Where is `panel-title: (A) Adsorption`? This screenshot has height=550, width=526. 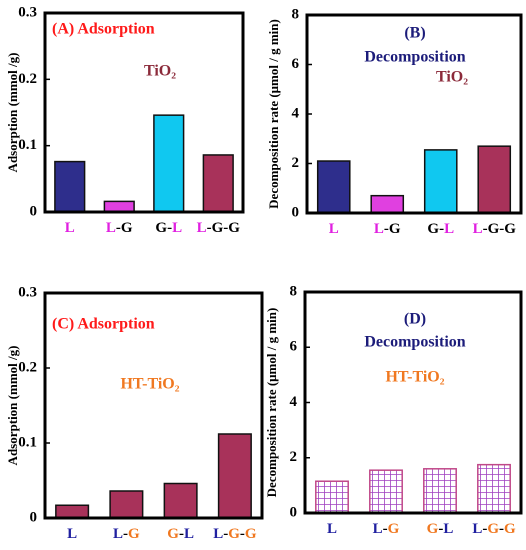
panel-title: (A) Adsorption is located at coordinates (103, 29).